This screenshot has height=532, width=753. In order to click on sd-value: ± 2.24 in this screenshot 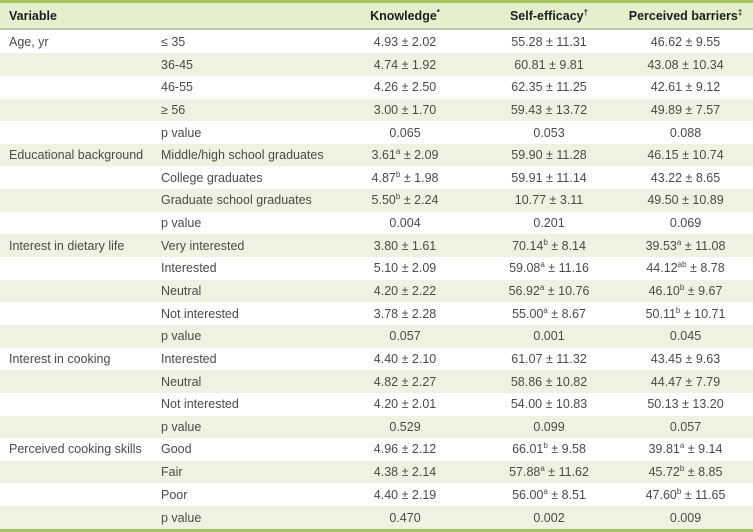, I will do `click(419, 200)`.